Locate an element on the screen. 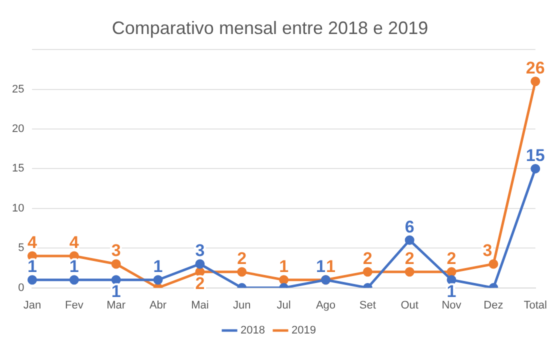  x-tick-label: Jun is located at coordinates (242, 305).